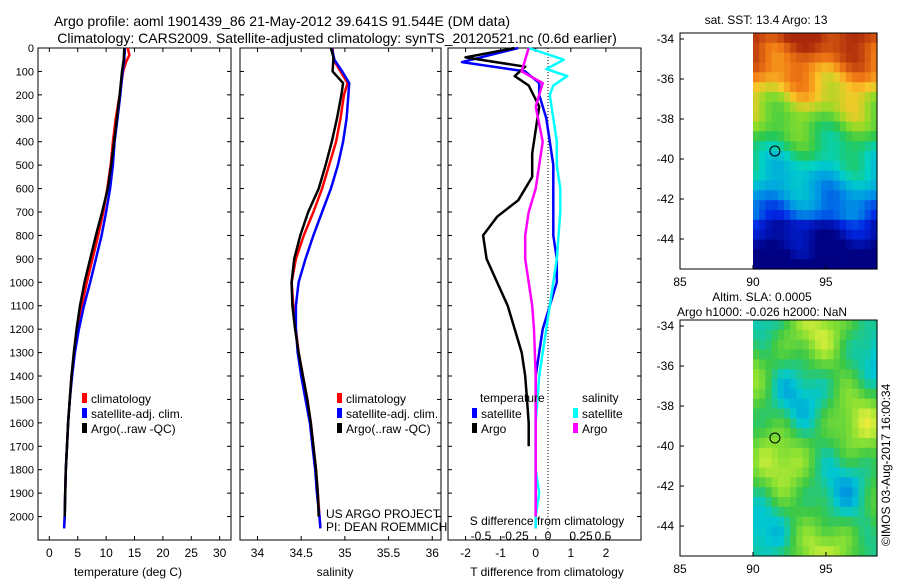  What do you see at coordinates (388, 429) in the screenshot?
I see `legend-label-argo: Argo(..raw -QC)` at bounding box center [388, 429].